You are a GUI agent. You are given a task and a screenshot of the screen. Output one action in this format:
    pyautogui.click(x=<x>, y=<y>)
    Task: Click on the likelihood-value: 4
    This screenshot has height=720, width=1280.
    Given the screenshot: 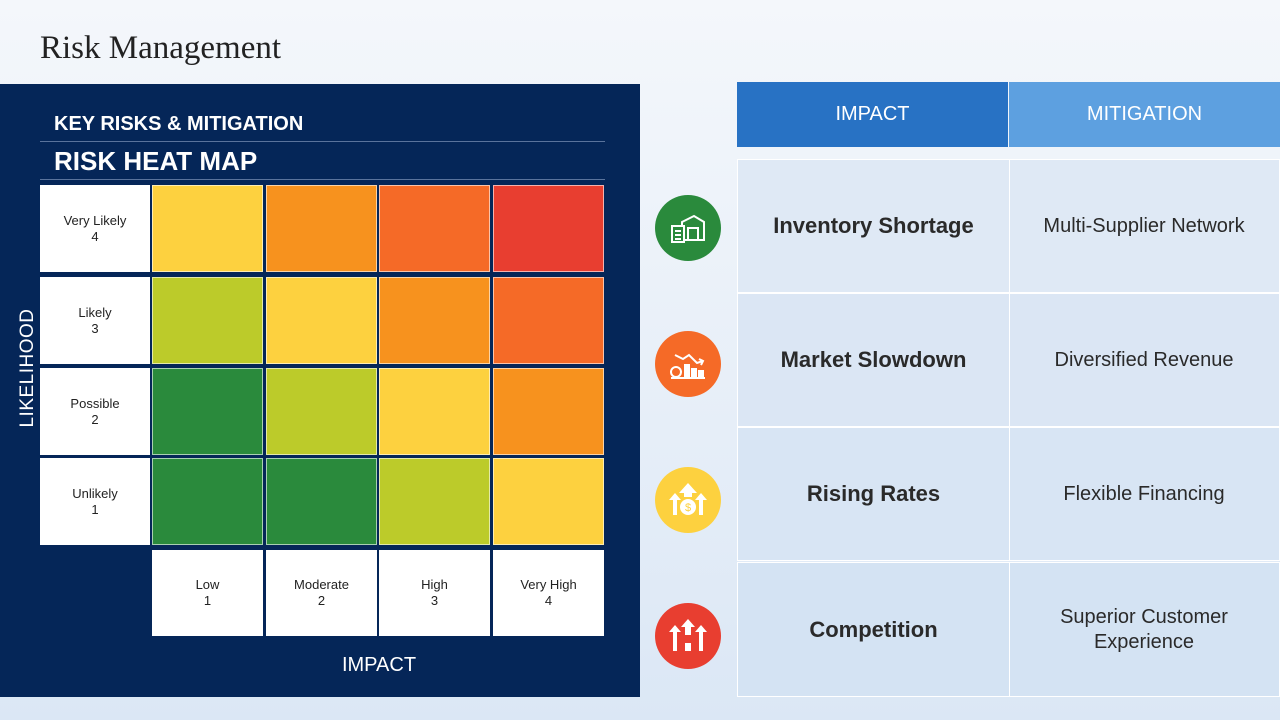 What is the action you would take?
    pyautogui.click(x=95, y=236)
    